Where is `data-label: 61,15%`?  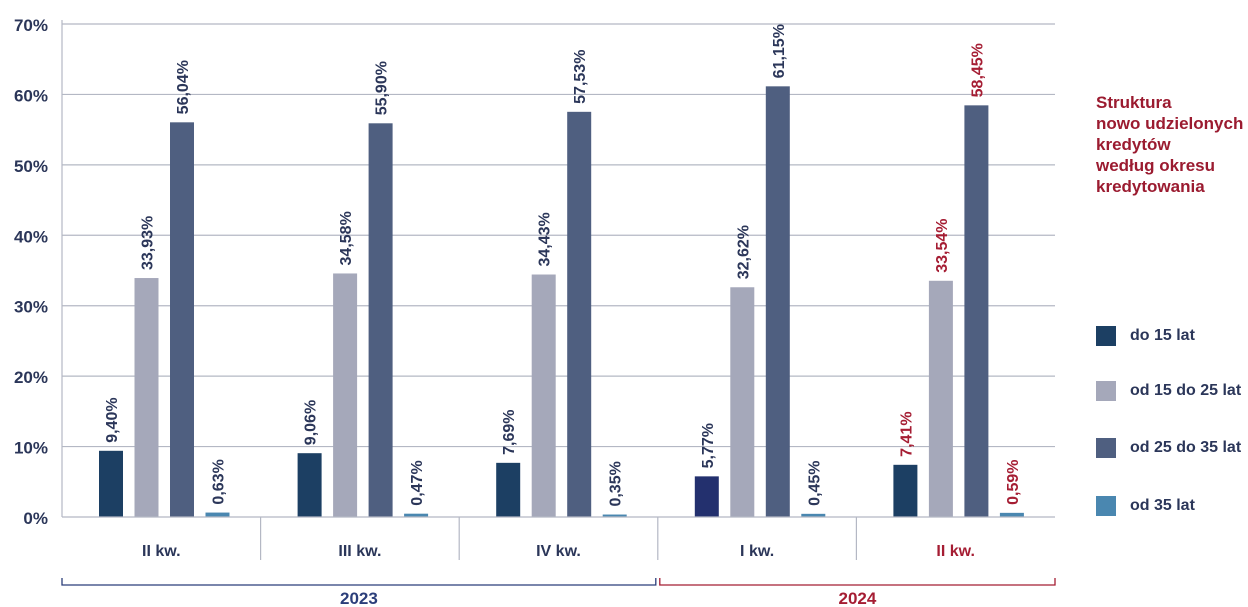
data-label: 61,15% is located at coordinates (779, 51).